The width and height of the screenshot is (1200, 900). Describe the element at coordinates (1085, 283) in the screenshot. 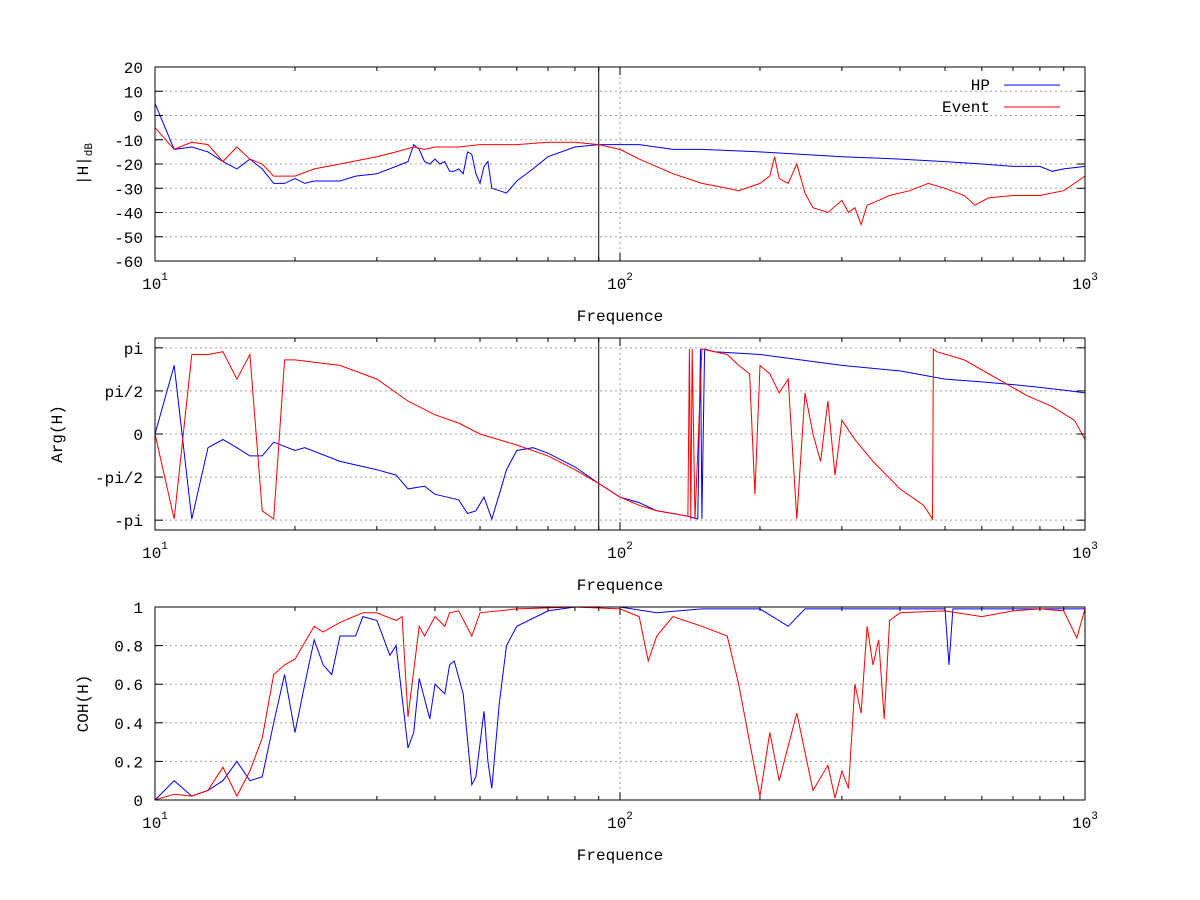

I see `magnitude-x-tick-label: 10³` at that location.